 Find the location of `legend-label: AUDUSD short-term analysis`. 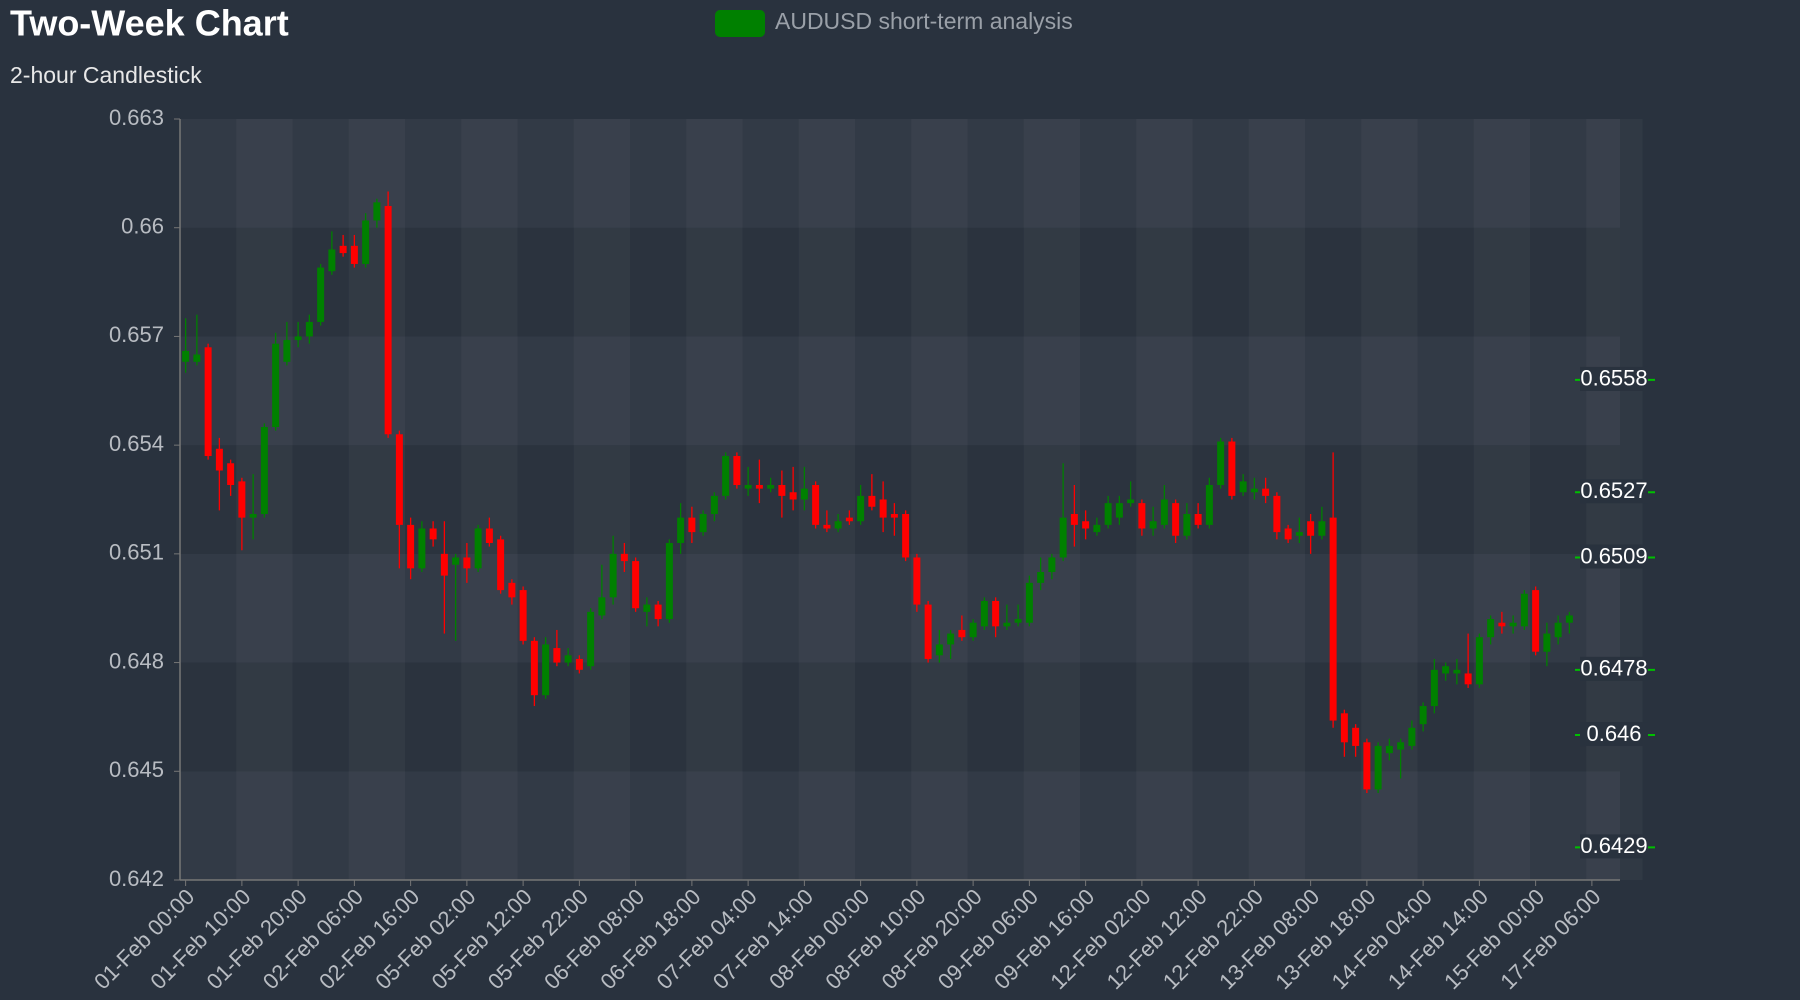

legend-label: AUDUSD short-term analysis is located at coordinates (924, 21).